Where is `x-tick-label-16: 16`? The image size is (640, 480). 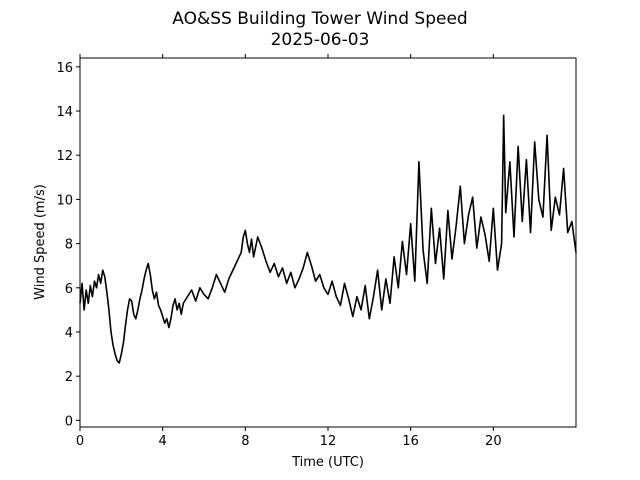 x-tick-label-16: 16 is located at coordinates (410, 441).